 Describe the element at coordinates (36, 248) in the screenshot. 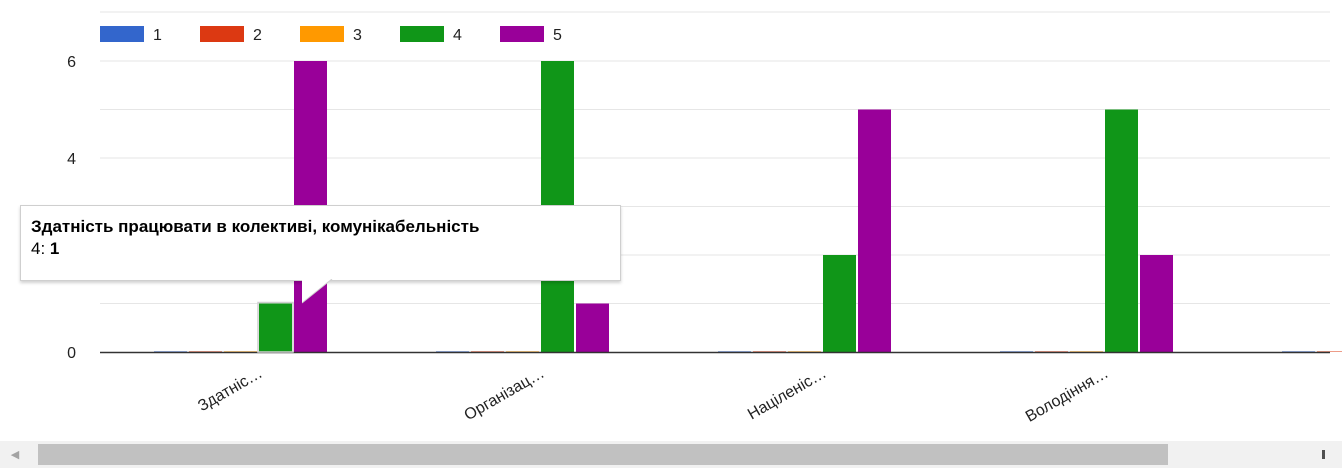

I see `tooltip-series-label: 4` at that location.